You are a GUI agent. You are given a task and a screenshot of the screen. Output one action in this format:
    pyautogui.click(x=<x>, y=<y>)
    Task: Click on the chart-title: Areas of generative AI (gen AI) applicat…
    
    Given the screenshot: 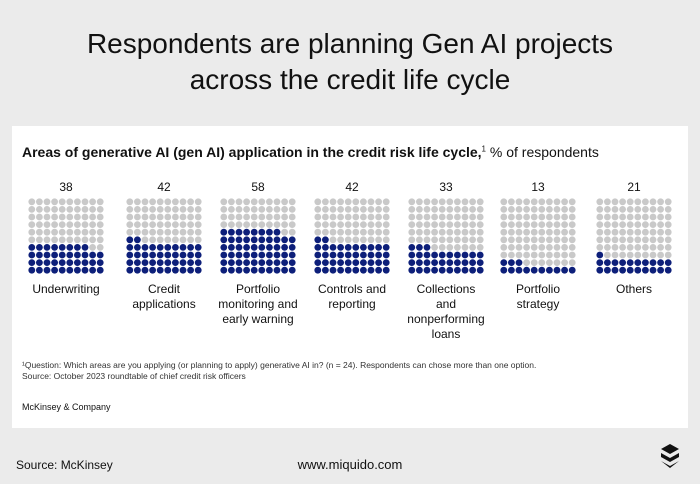 What is the action you would take?
    pyautogui.click(x=310, y=152)
    